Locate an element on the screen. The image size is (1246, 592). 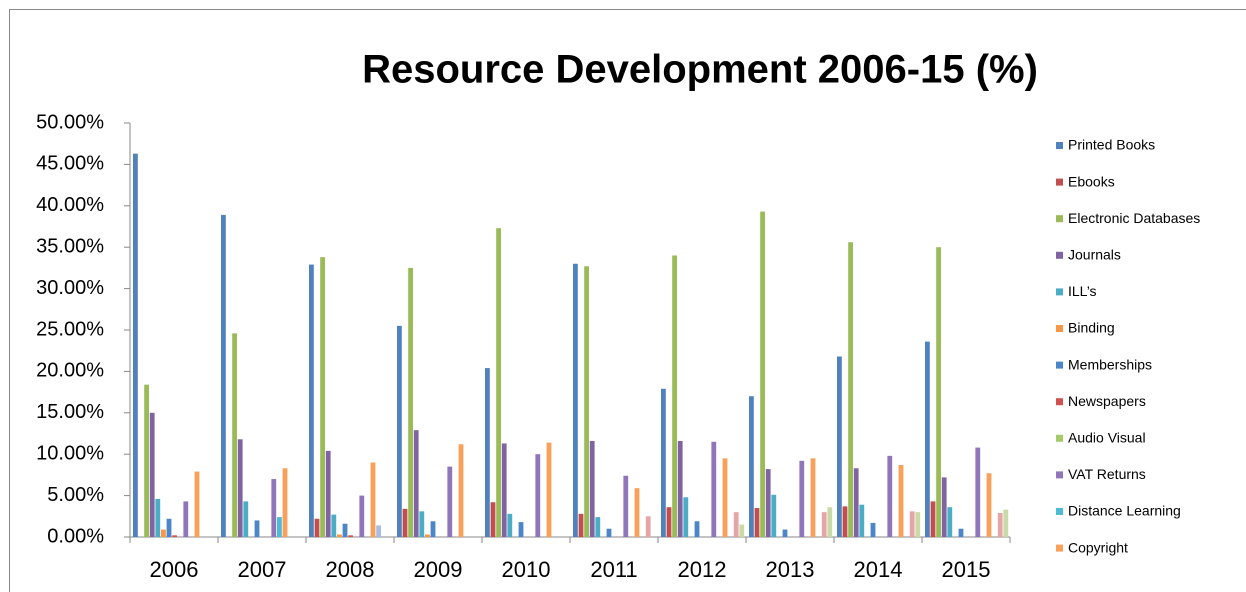
y-tick-label: 50.00% is located at coordinates (70, 122).